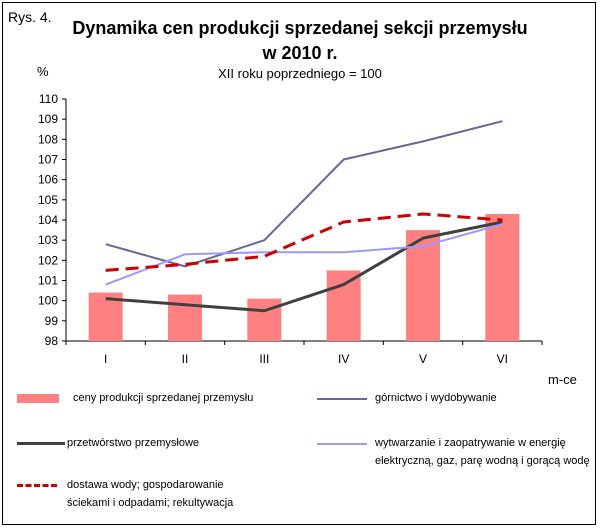  Describe the element at coordinates (562, 379) in the screenshot. I see `x-axis-unit: m-ce` at that location.